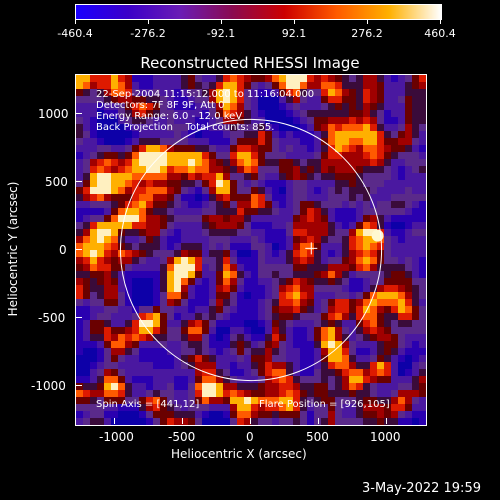  Describe the element at coordinates (294, 33) in the screenshot. I see `colorbar-label: 92.1` at that location.